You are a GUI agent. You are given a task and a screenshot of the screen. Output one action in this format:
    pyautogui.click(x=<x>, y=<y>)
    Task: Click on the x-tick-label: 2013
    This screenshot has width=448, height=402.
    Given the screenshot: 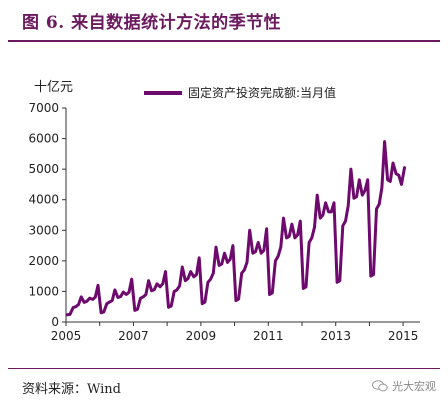 What is the action you would take?
    pyautogui.click(x=335, y=336)
    